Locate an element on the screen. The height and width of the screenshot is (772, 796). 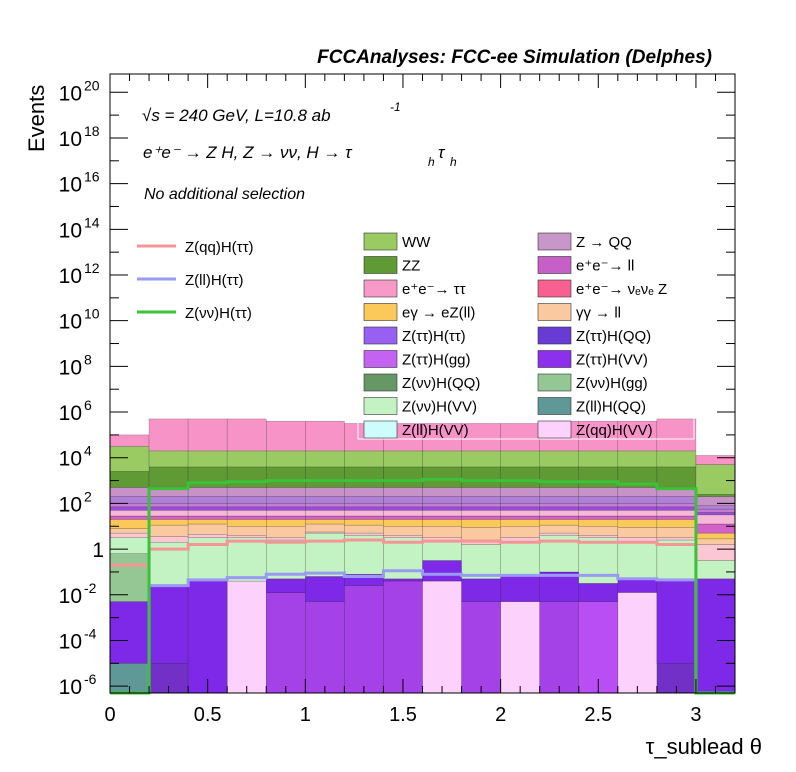
legend-box is located at coordinates (526, 332).